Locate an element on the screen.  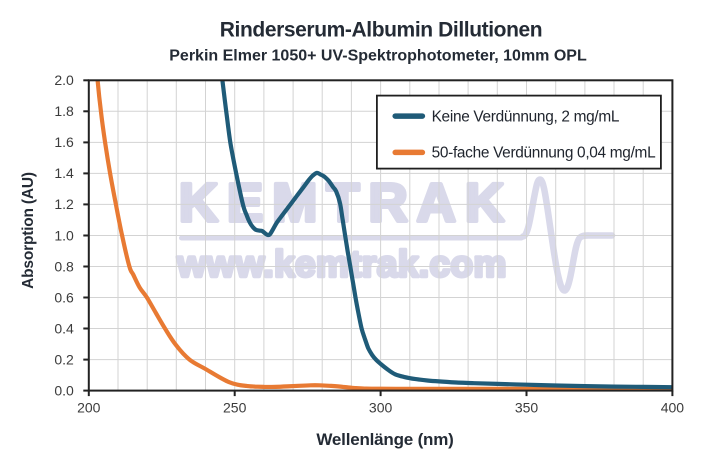
svg-text: Keine Verdünnung, 2 mg/mL is located at coordinates (526, 116).